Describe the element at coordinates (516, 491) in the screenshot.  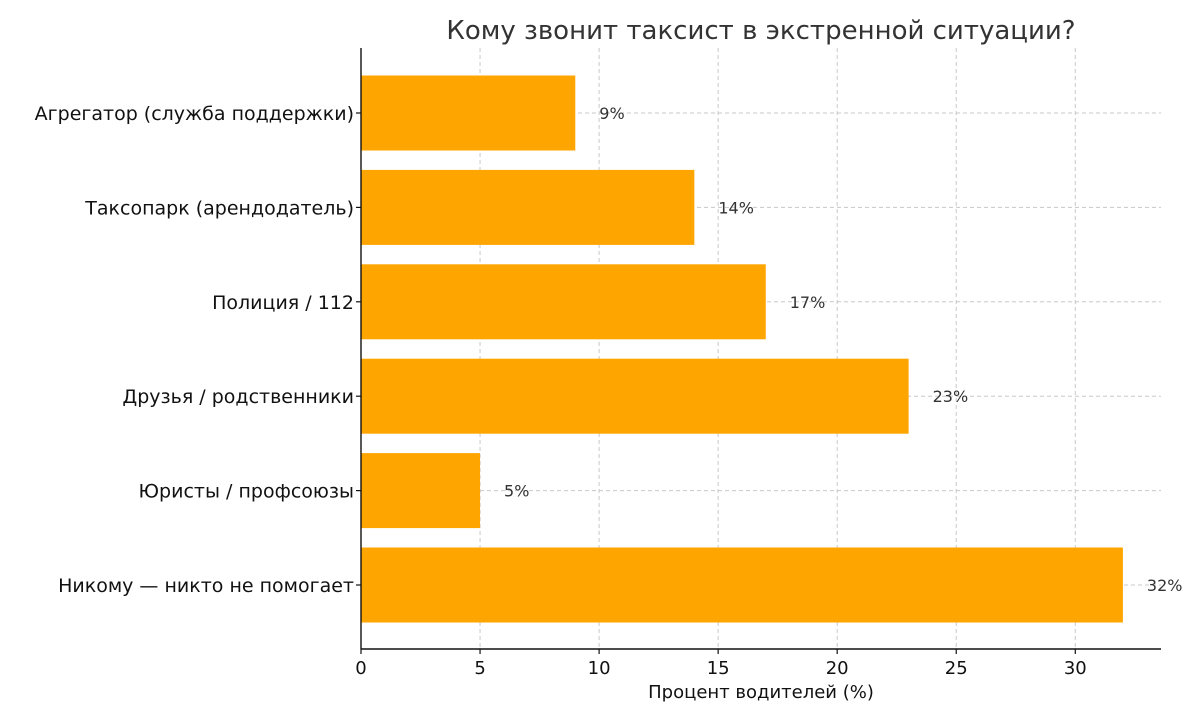
I see `value-label-4: 5%` at that location.